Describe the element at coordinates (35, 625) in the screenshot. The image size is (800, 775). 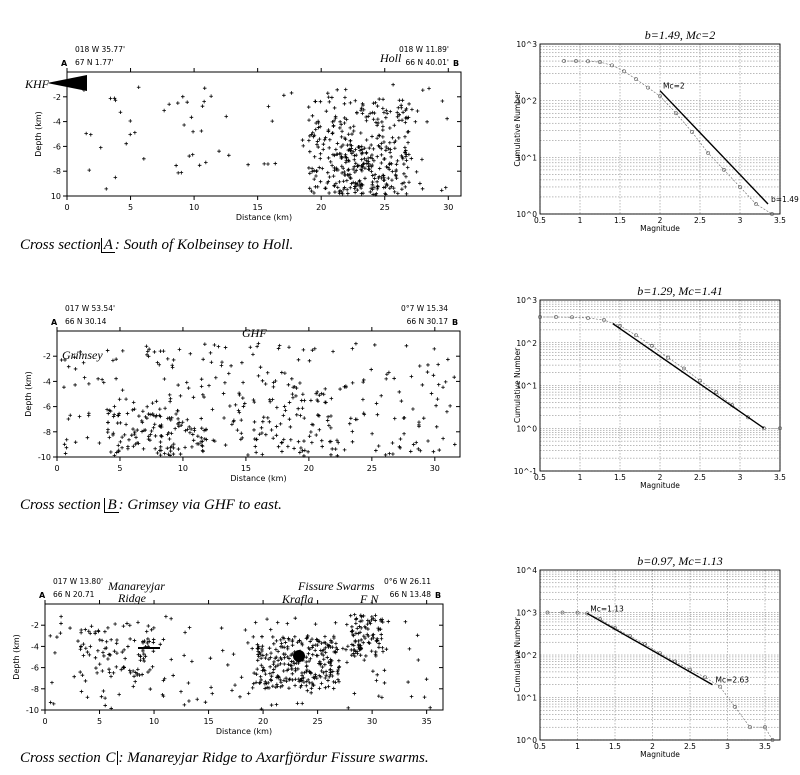
I see `section-c-y-tick-label: -2` at that location.